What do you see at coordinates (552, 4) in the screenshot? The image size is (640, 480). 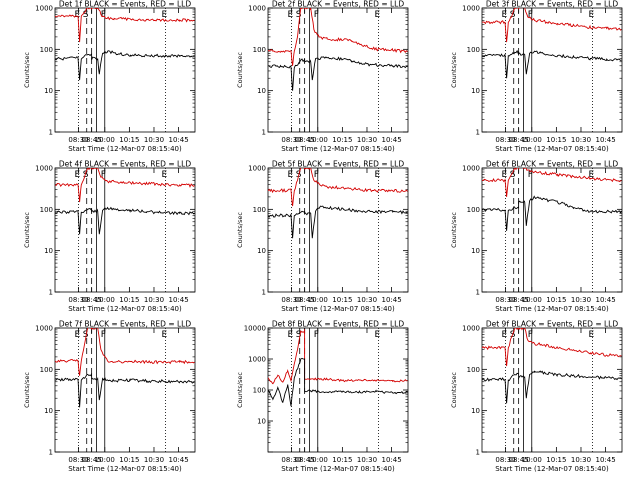 I see `panel-title: Det 3f BLACK = Events, RED = LLD` at bounding box center [552, 4].